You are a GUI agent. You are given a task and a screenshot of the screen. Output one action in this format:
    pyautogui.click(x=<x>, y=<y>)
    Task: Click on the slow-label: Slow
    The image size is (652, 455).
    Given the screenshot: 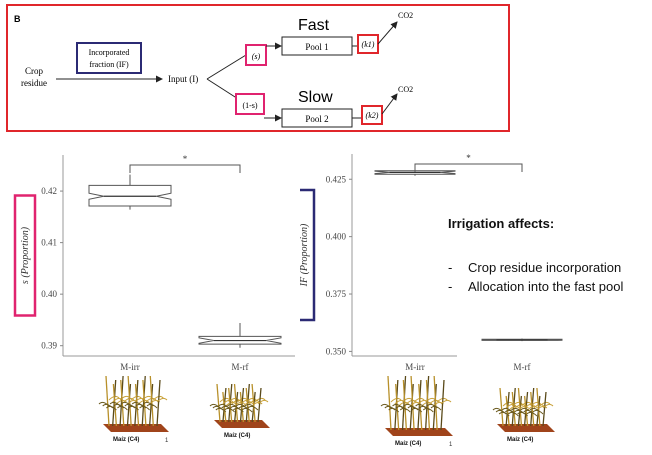 What is the action you would take?
    pyautogui.click(x=315, y=97)
    